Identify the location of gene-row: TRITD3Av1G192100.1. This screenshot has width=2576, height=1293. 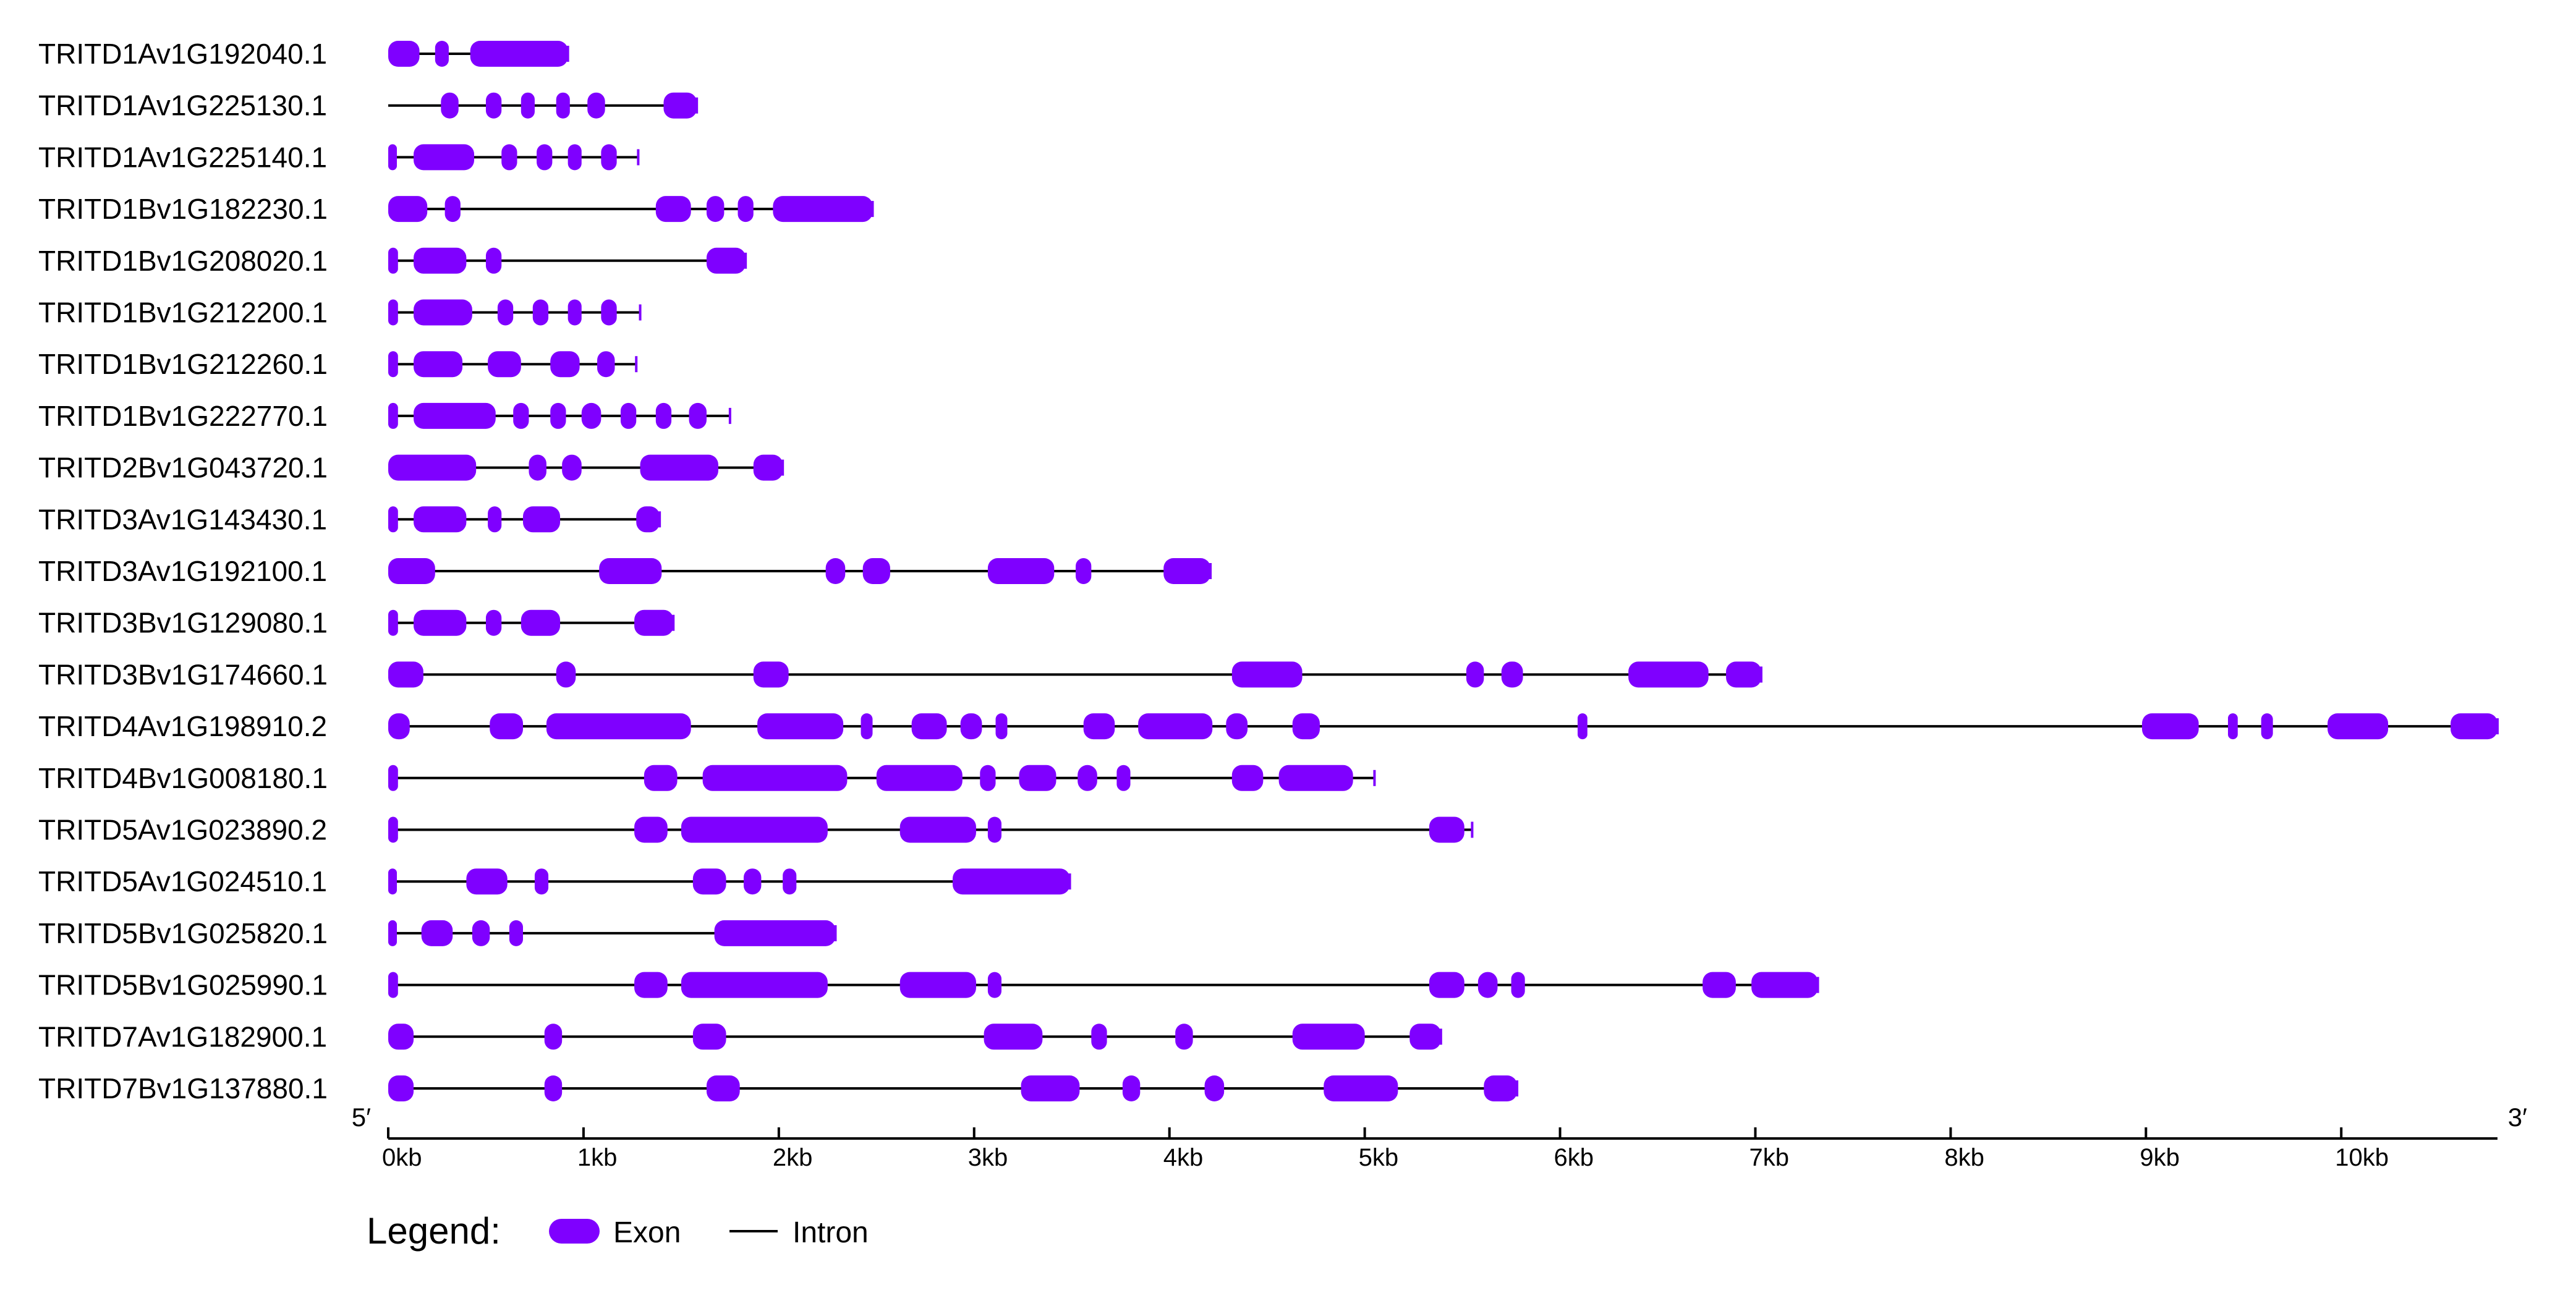
(625, 571).